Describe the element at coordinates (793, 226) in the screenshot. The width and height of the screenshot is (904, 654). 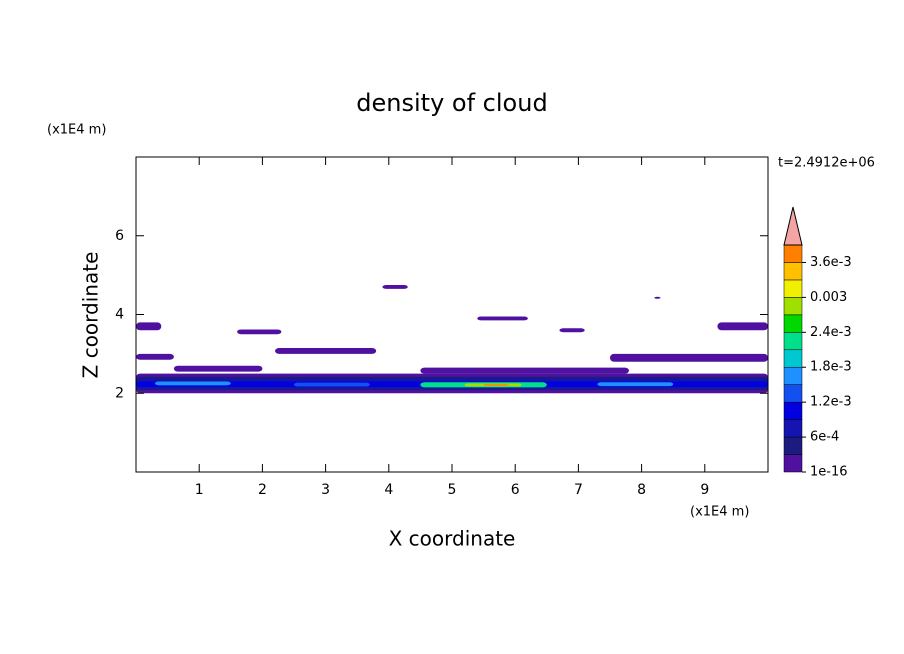
I see `colorbar-extend` at that location.